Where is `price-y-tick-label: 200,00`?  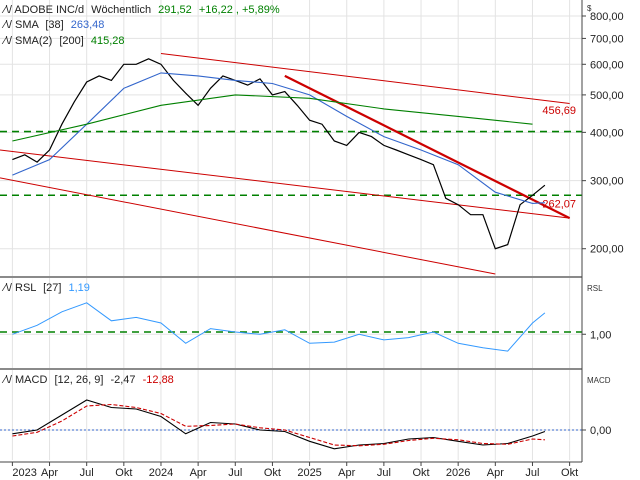 price-y-tick-label: 200,00 is located at coordinates (607, 250).